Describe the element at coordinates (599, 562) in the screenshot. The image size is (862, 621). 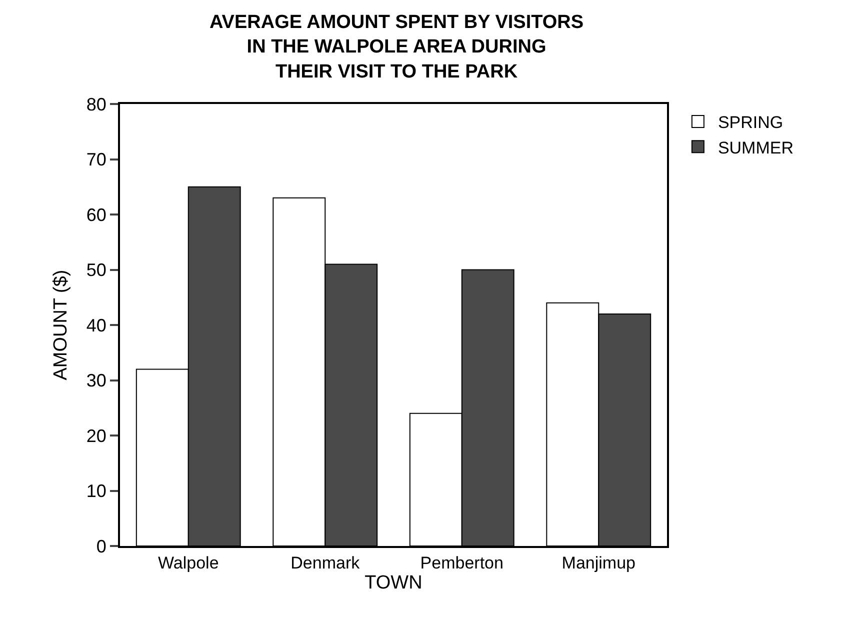
I see `x-tick-label: Manjimup` at that location.